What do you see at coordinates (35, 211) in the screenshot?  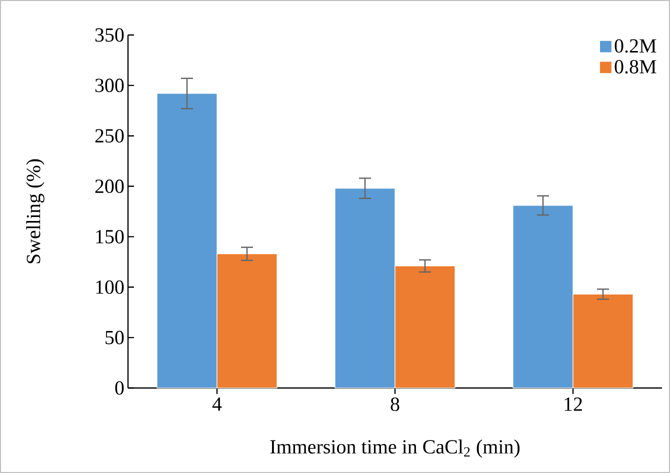 I see `y-axis-title: Swelling (%)` at bounding box center [35, 211].